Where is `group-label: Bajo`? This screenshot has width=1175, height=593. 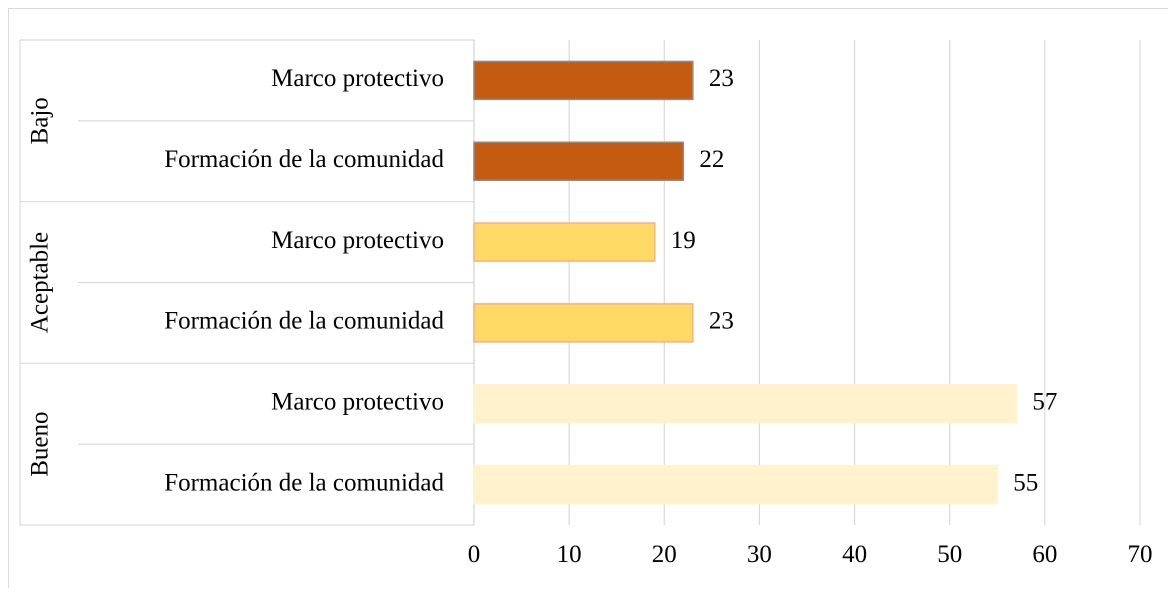
group-label: Bajo is located at coordinates (40, 120).